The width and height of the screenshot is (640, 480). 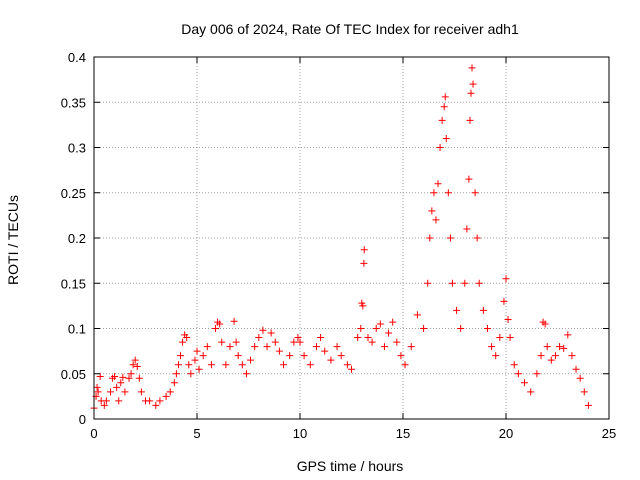 What do you see at coordinates (300, 433) in the screenshot?
I see `x-tick-label: 10` at bounding box center [300, 433].